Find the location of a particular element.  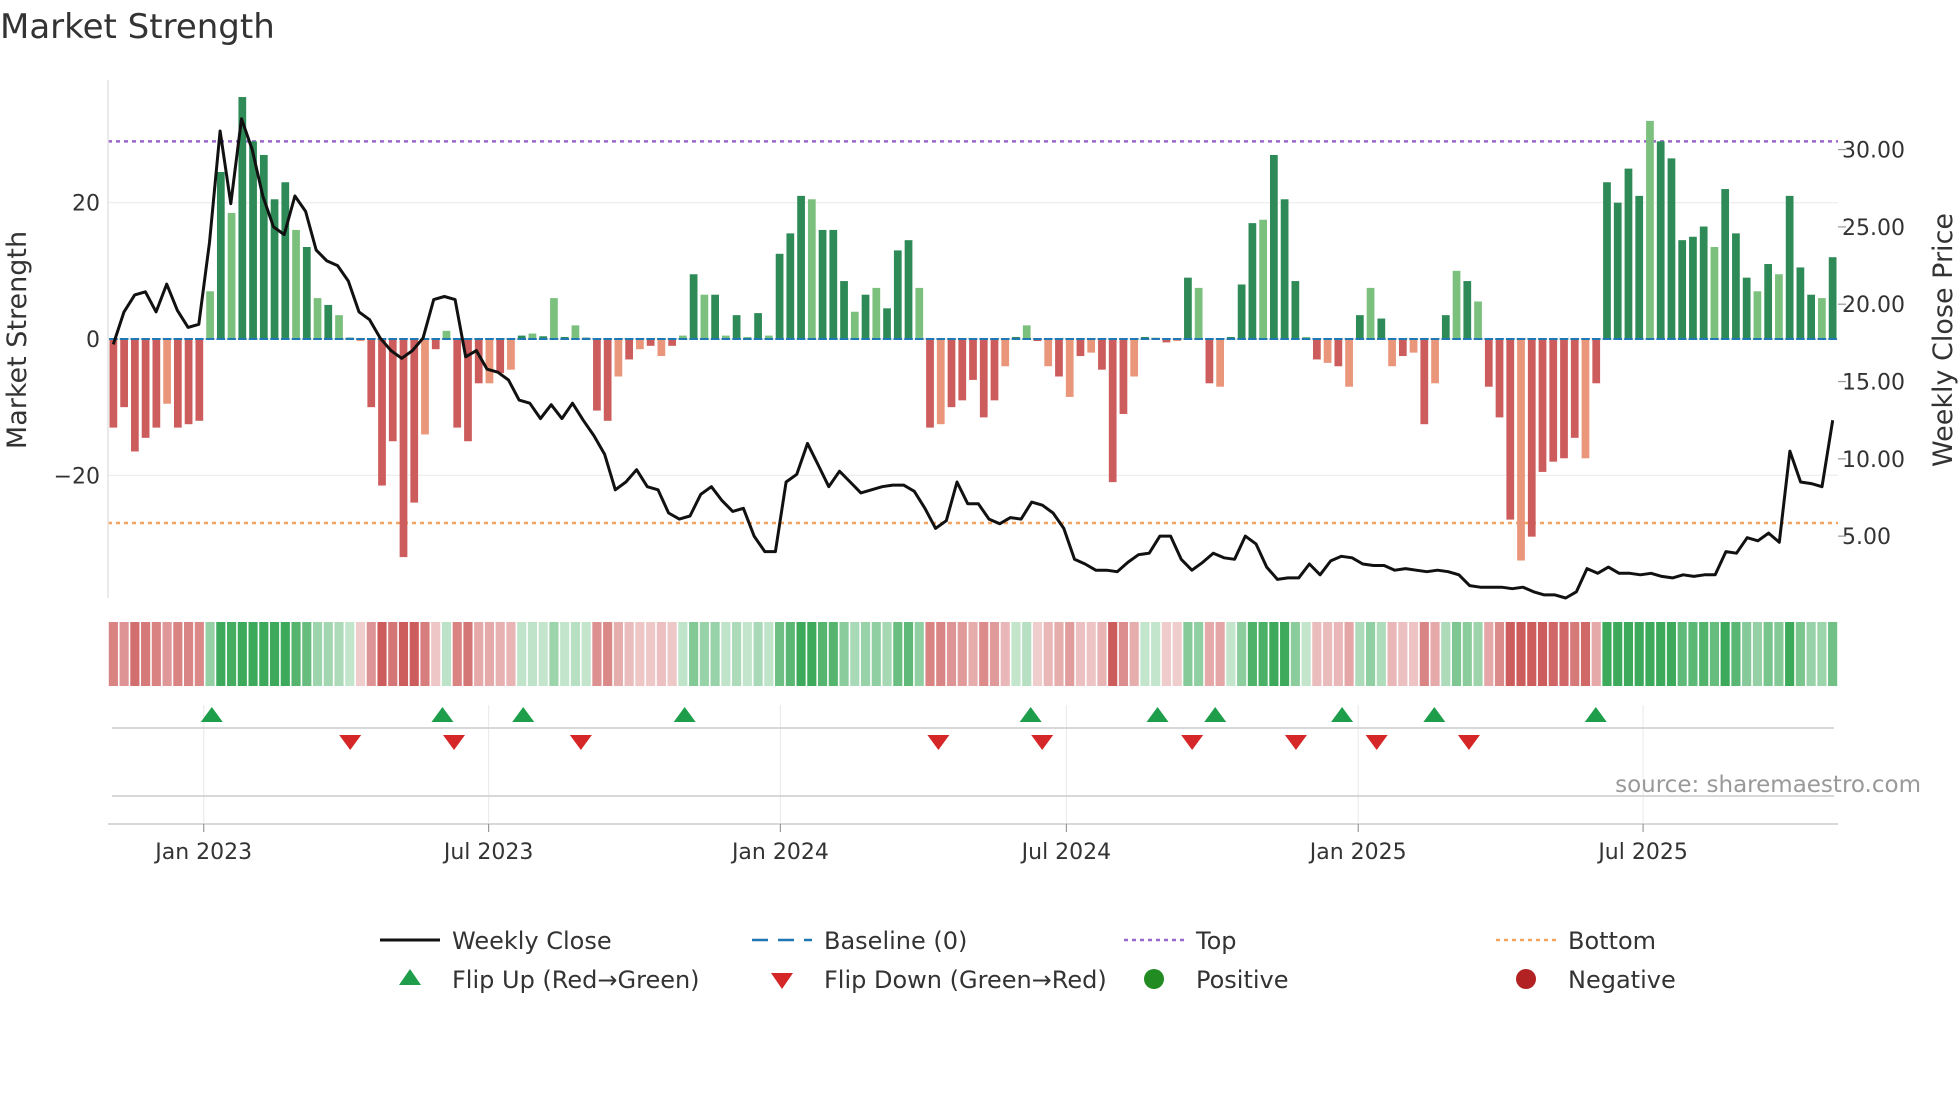

legend-swatch is located at coordinates (1526, 979).